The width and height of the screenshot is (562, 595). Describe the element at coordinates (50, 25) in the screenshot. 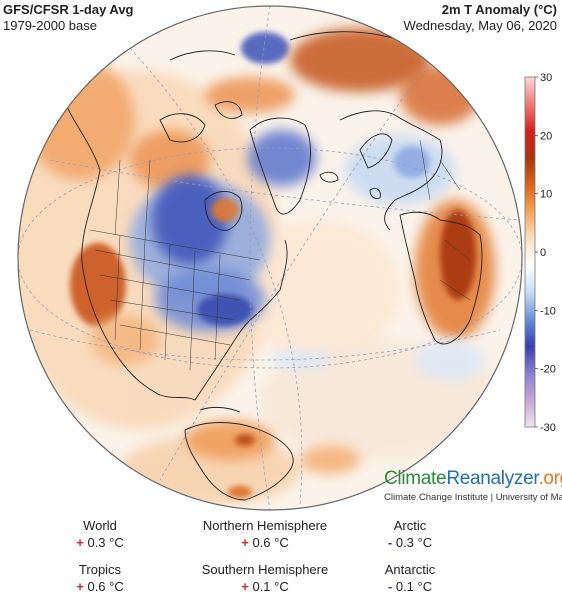

I see `baseline-period: 1979-2000 base` at that location.